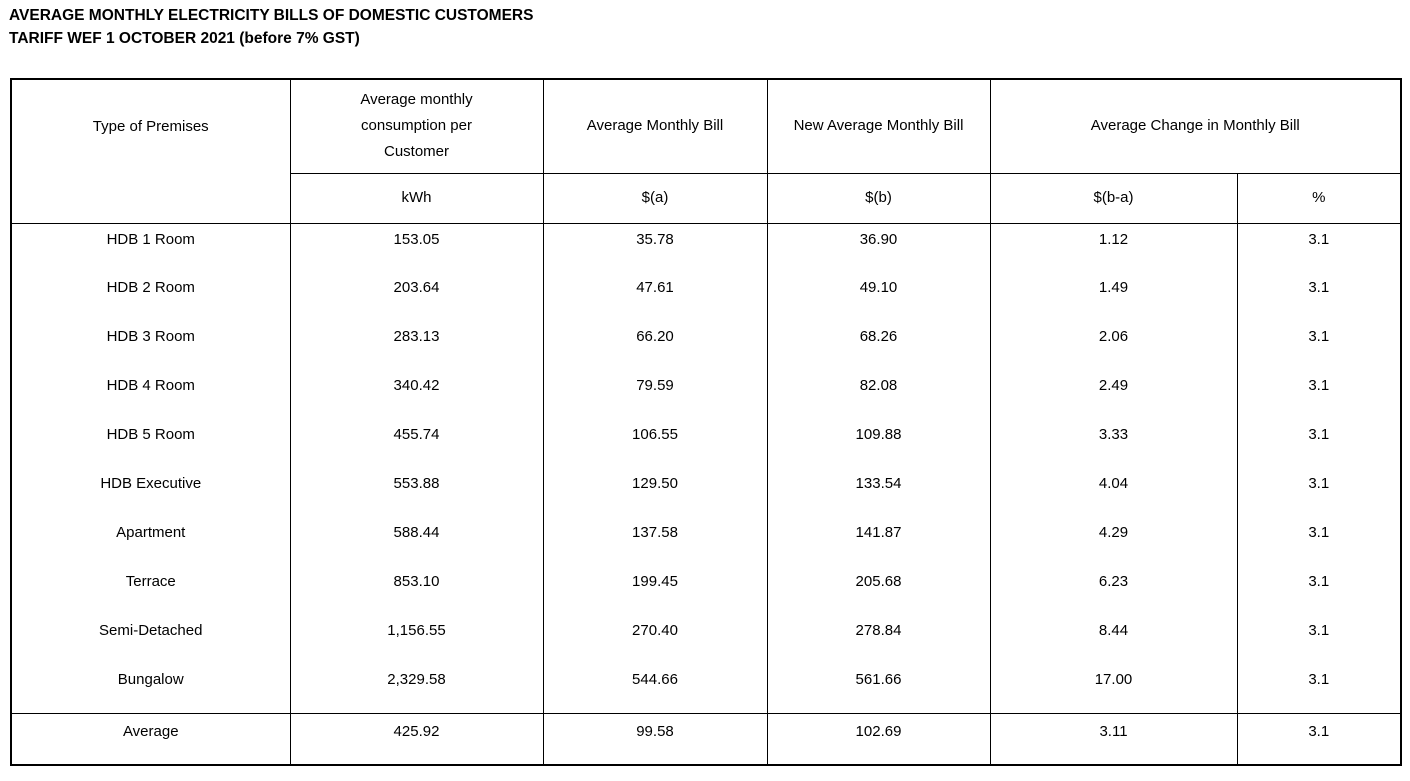 This screenshot has width=1410, height=781. I want to click on new-avg-bill-cell: 68.26, so click(878, 345).